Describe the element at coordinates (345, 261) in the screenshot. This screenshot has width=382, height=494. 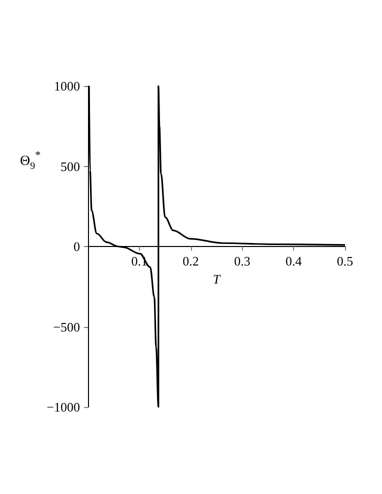
I see `x-tick-label: 0.5` at that location.